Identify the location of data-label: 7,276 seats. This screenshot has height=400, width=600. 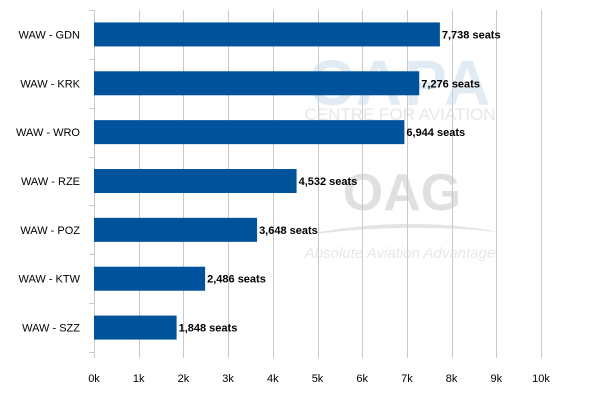
(450, 84).